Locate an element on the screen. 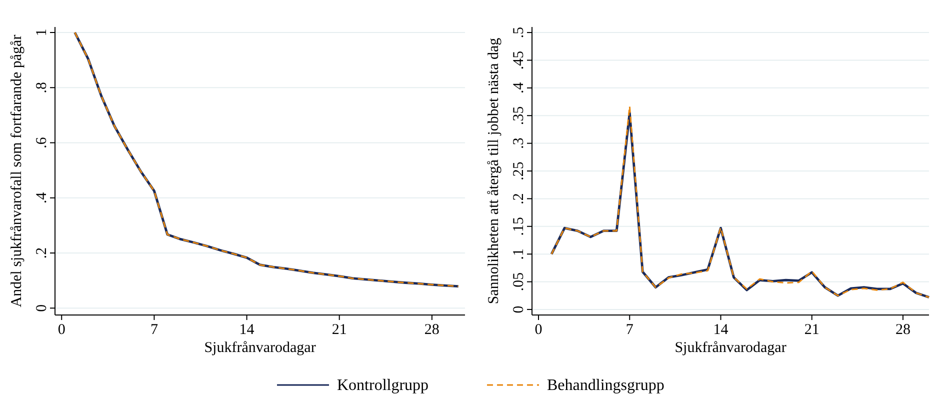 The width and height of the screenshot is (934, 401). y-tick-label: .45 is located at coordinates (519, 60).